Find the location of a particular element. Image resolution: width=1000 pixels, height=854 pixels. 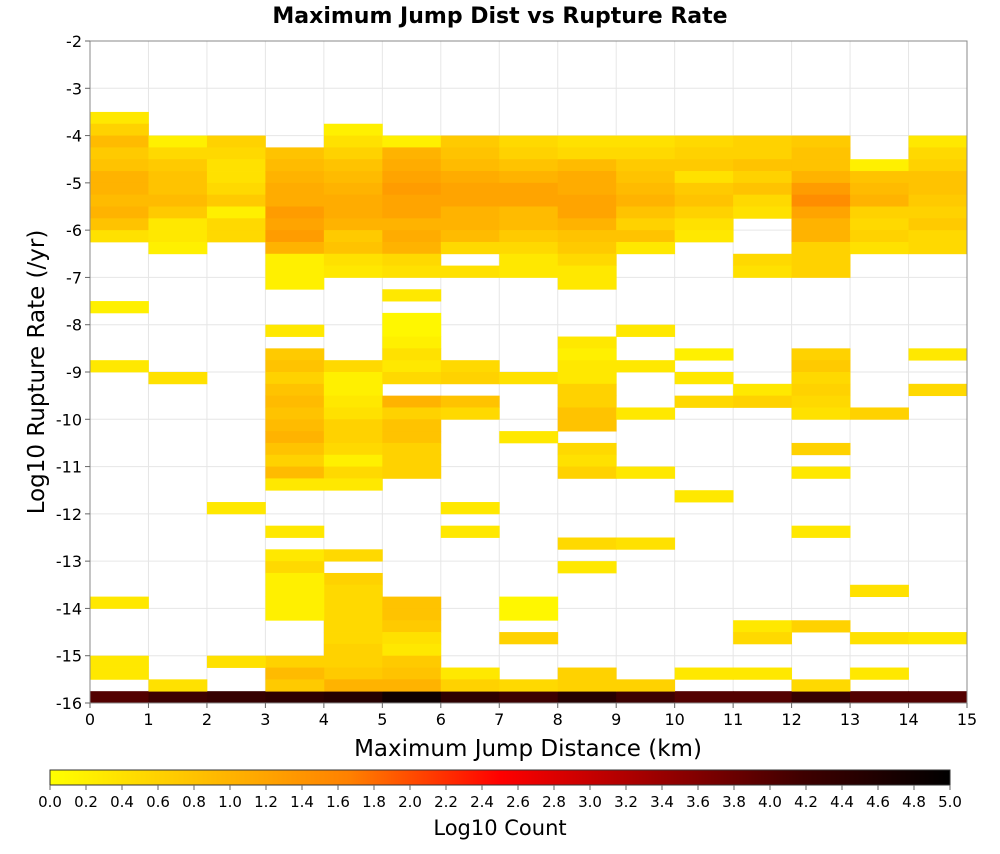

x-tick-label: 11 is located at coordinates (733, 719).